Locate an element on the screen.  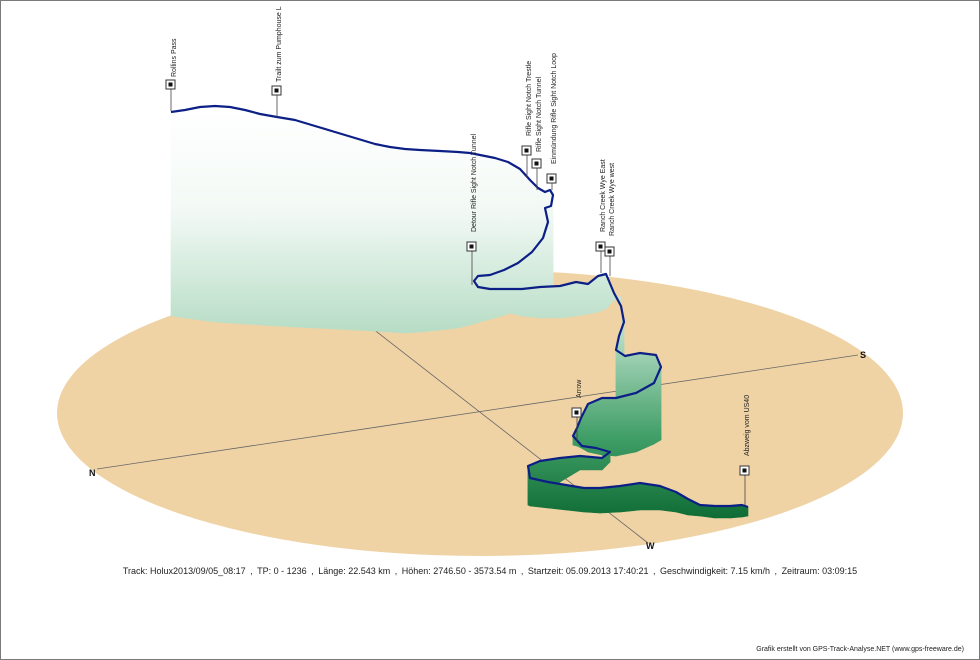
waypoint-label: Arrow is located at coordinates (579, 388).